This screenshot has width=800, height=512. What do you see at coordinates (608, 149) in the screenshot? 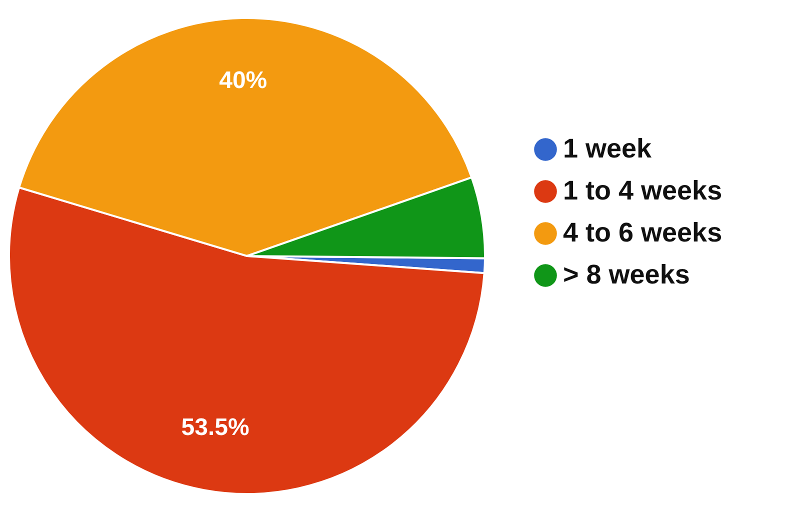
I see `legend-label: 1 week` at bounding box center [608, 149].